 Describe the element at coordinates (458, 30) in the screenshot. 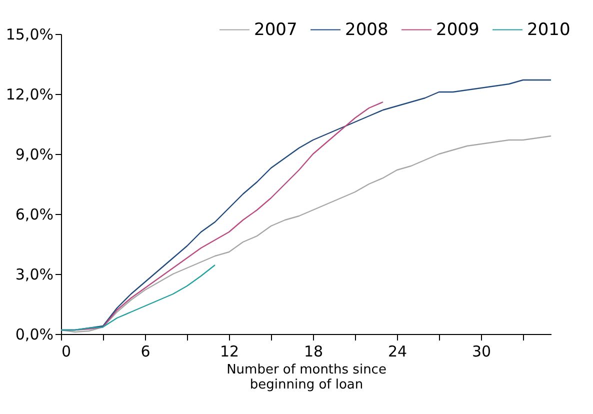

I see `legend-label: 2009` at that location.